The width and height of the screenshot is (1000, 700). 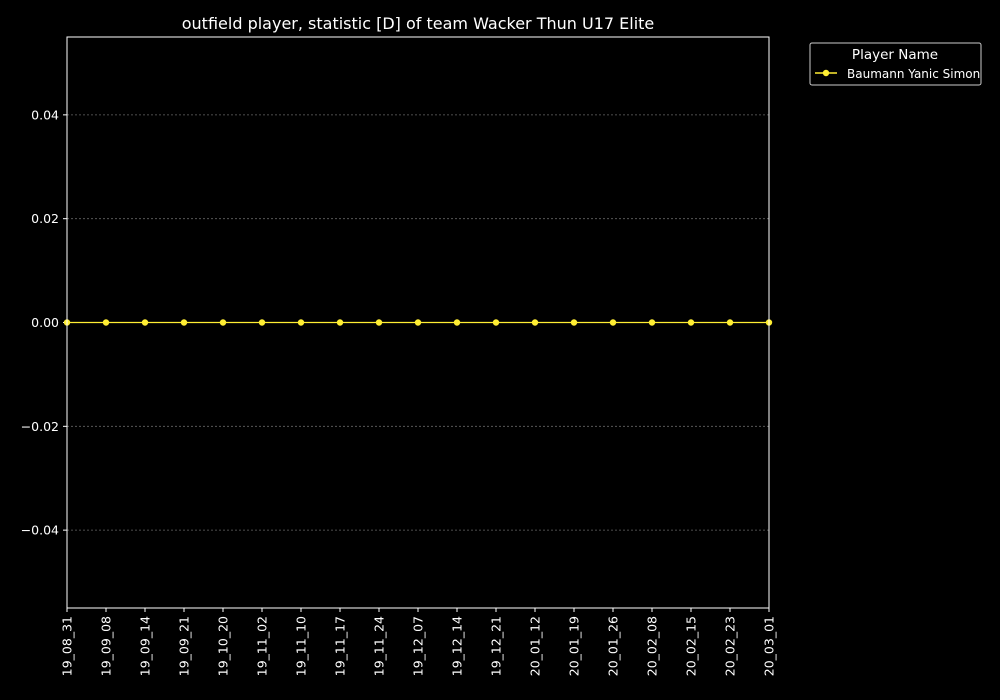 What do you see at coordinates (418, 646) in the screenshot?
I see `x-tick-label: 19_12_07` at bounding box center [418, 646].